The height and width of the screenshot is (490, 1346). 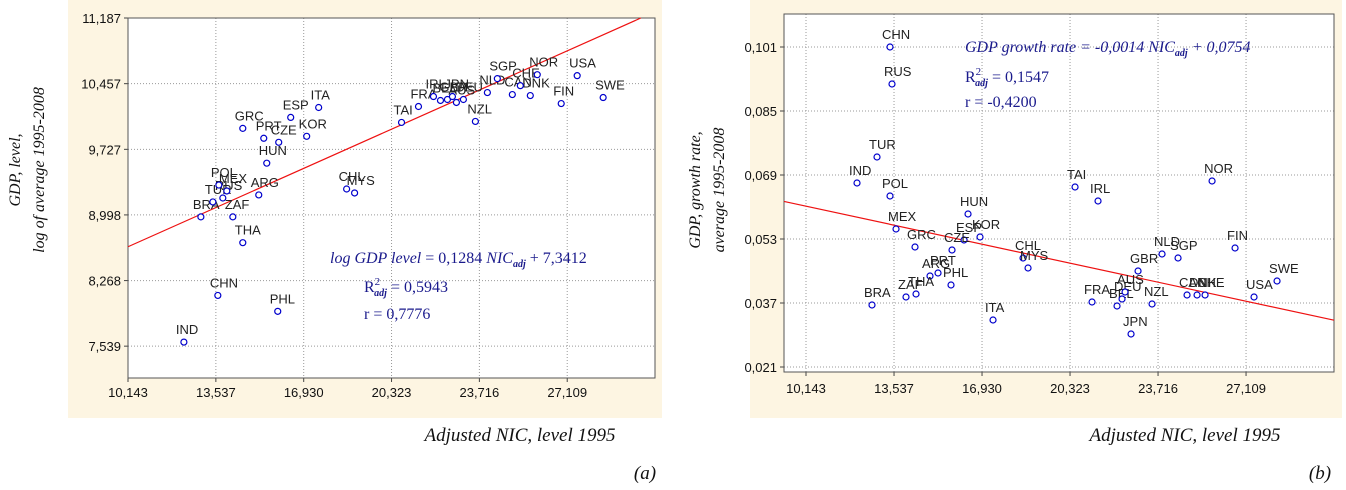 What do you see at coordinates (296, 104) in the screenshot?
I see `point-label: ESP` at bounding box center [296, 104].